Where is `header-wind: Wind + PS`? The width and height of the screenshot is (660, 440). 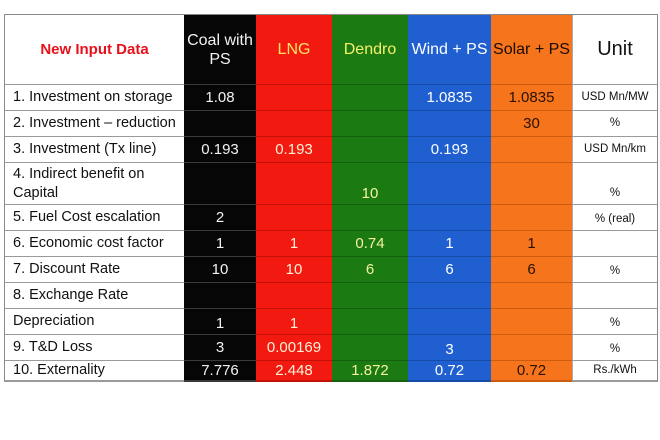 header-wind: Wind + PS is located at coordinates (449, 50).